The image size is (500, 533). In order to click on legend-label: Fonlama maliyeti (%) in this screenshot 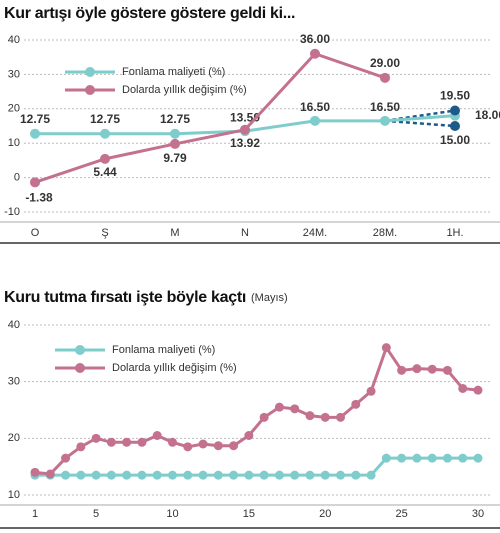, I will do `click(173, 72)`.